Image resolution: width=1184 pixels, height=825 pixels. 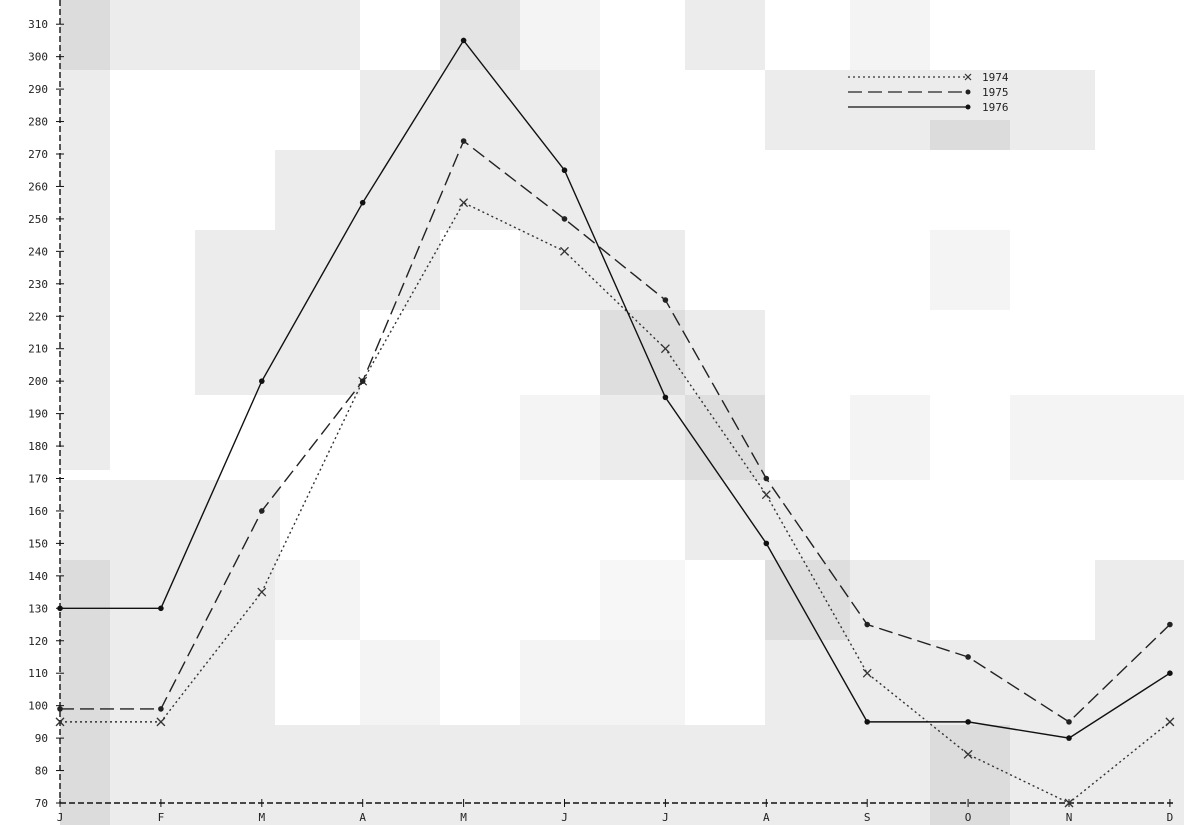 I want to click on legend-label: 1974, so click(x=995, y=77).